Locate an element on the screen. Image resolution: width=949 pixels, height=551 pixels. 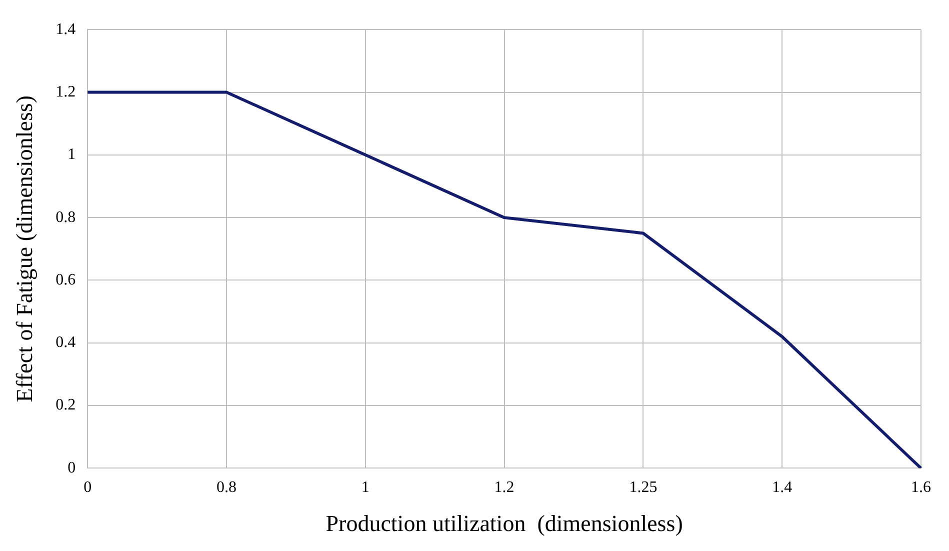
y-axis-title: Effect of Fatigue (dimensionless) is located at coordinates (24, 248).